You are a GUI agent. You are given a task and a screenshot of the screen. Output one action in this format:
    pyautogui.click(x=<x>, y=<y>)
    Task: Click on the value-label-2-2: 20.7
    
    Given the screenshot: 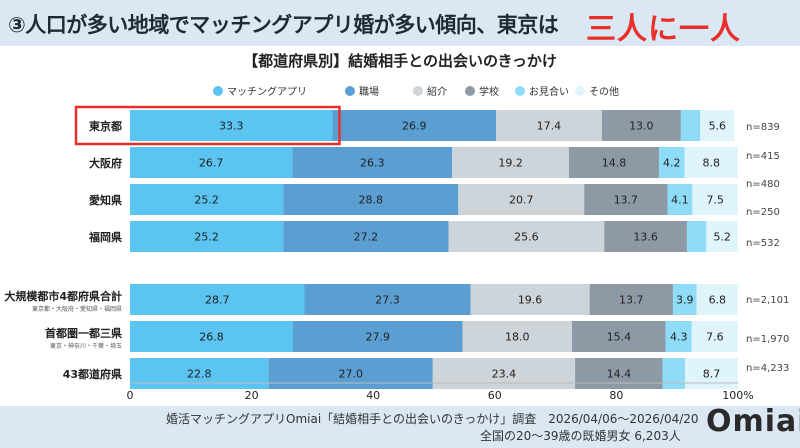 What is the action you would take?
    pyautogui.click(x=521, y=200)
    